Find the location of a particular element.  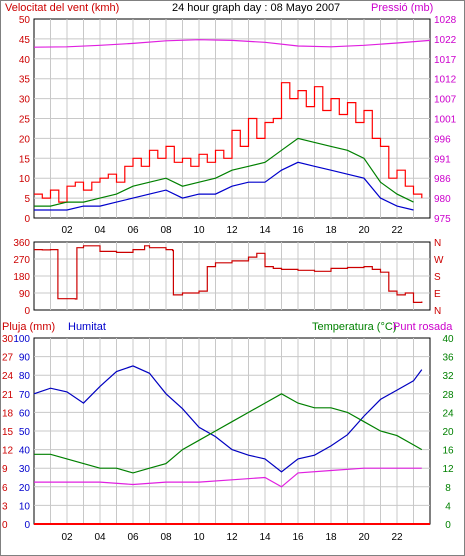

panel3-humidity-ticks: 0 10 20 30 40 50 60 70 80 90 100 is located at coordinates (21, 432).